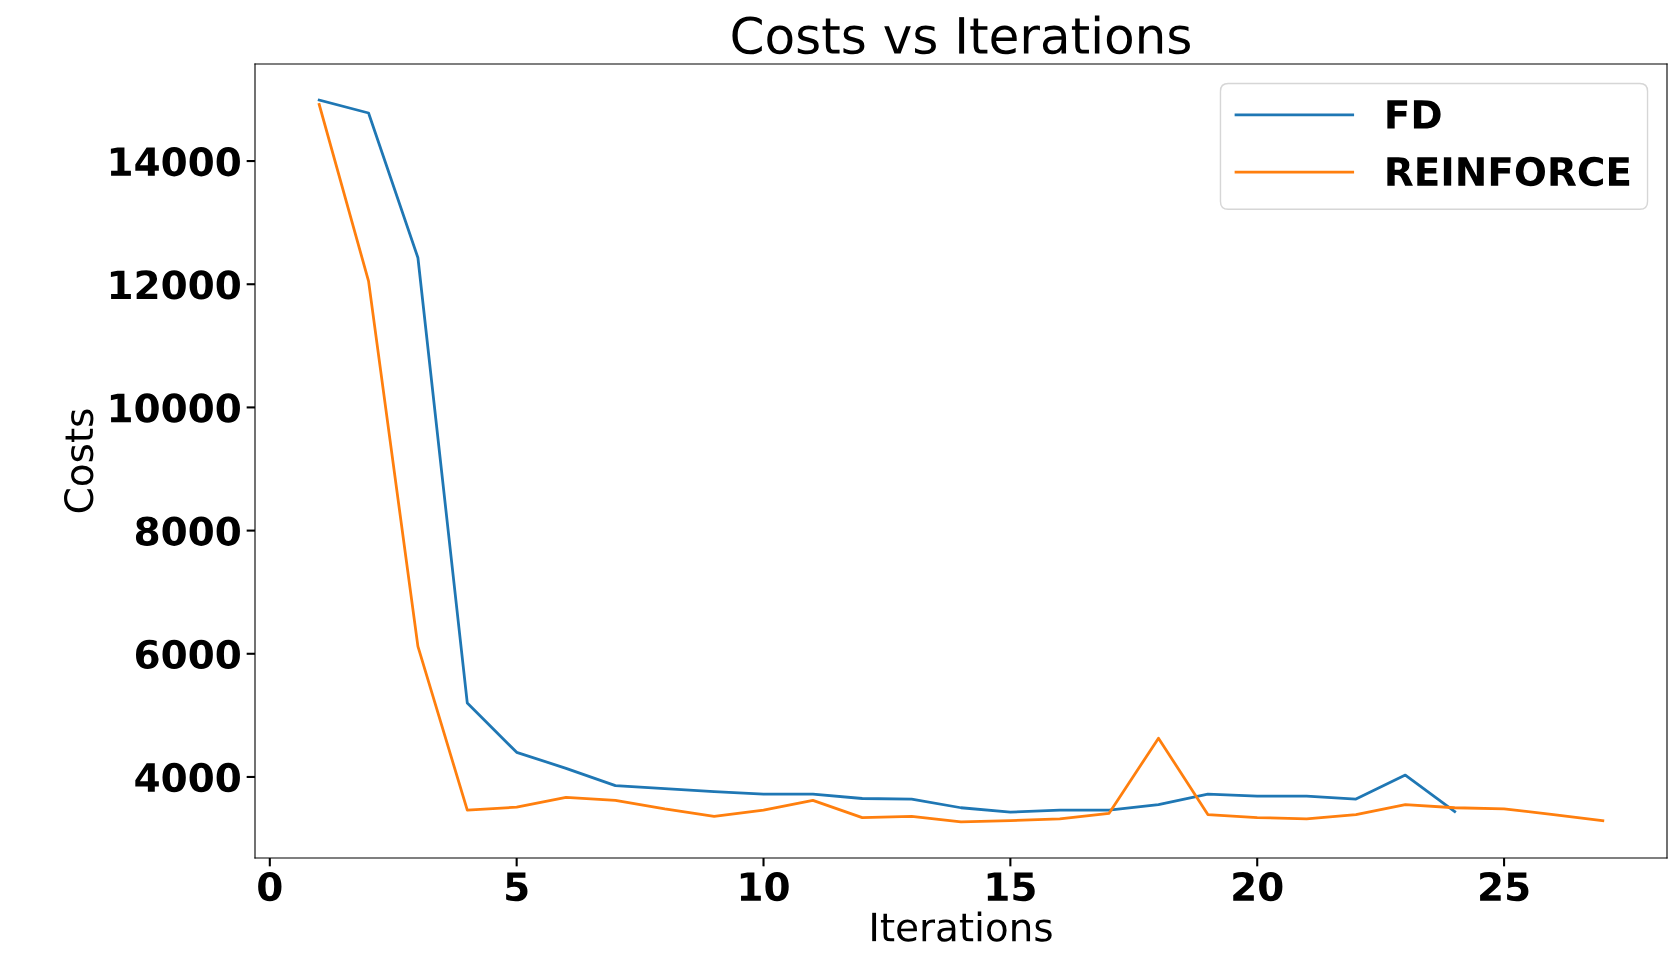 The height and width of the screenshot is (968, 1679). What do you see at coordinates (175, 285) in the screenshot?
I see `y-tick-label: 12000` at bounding box center [175, 285].